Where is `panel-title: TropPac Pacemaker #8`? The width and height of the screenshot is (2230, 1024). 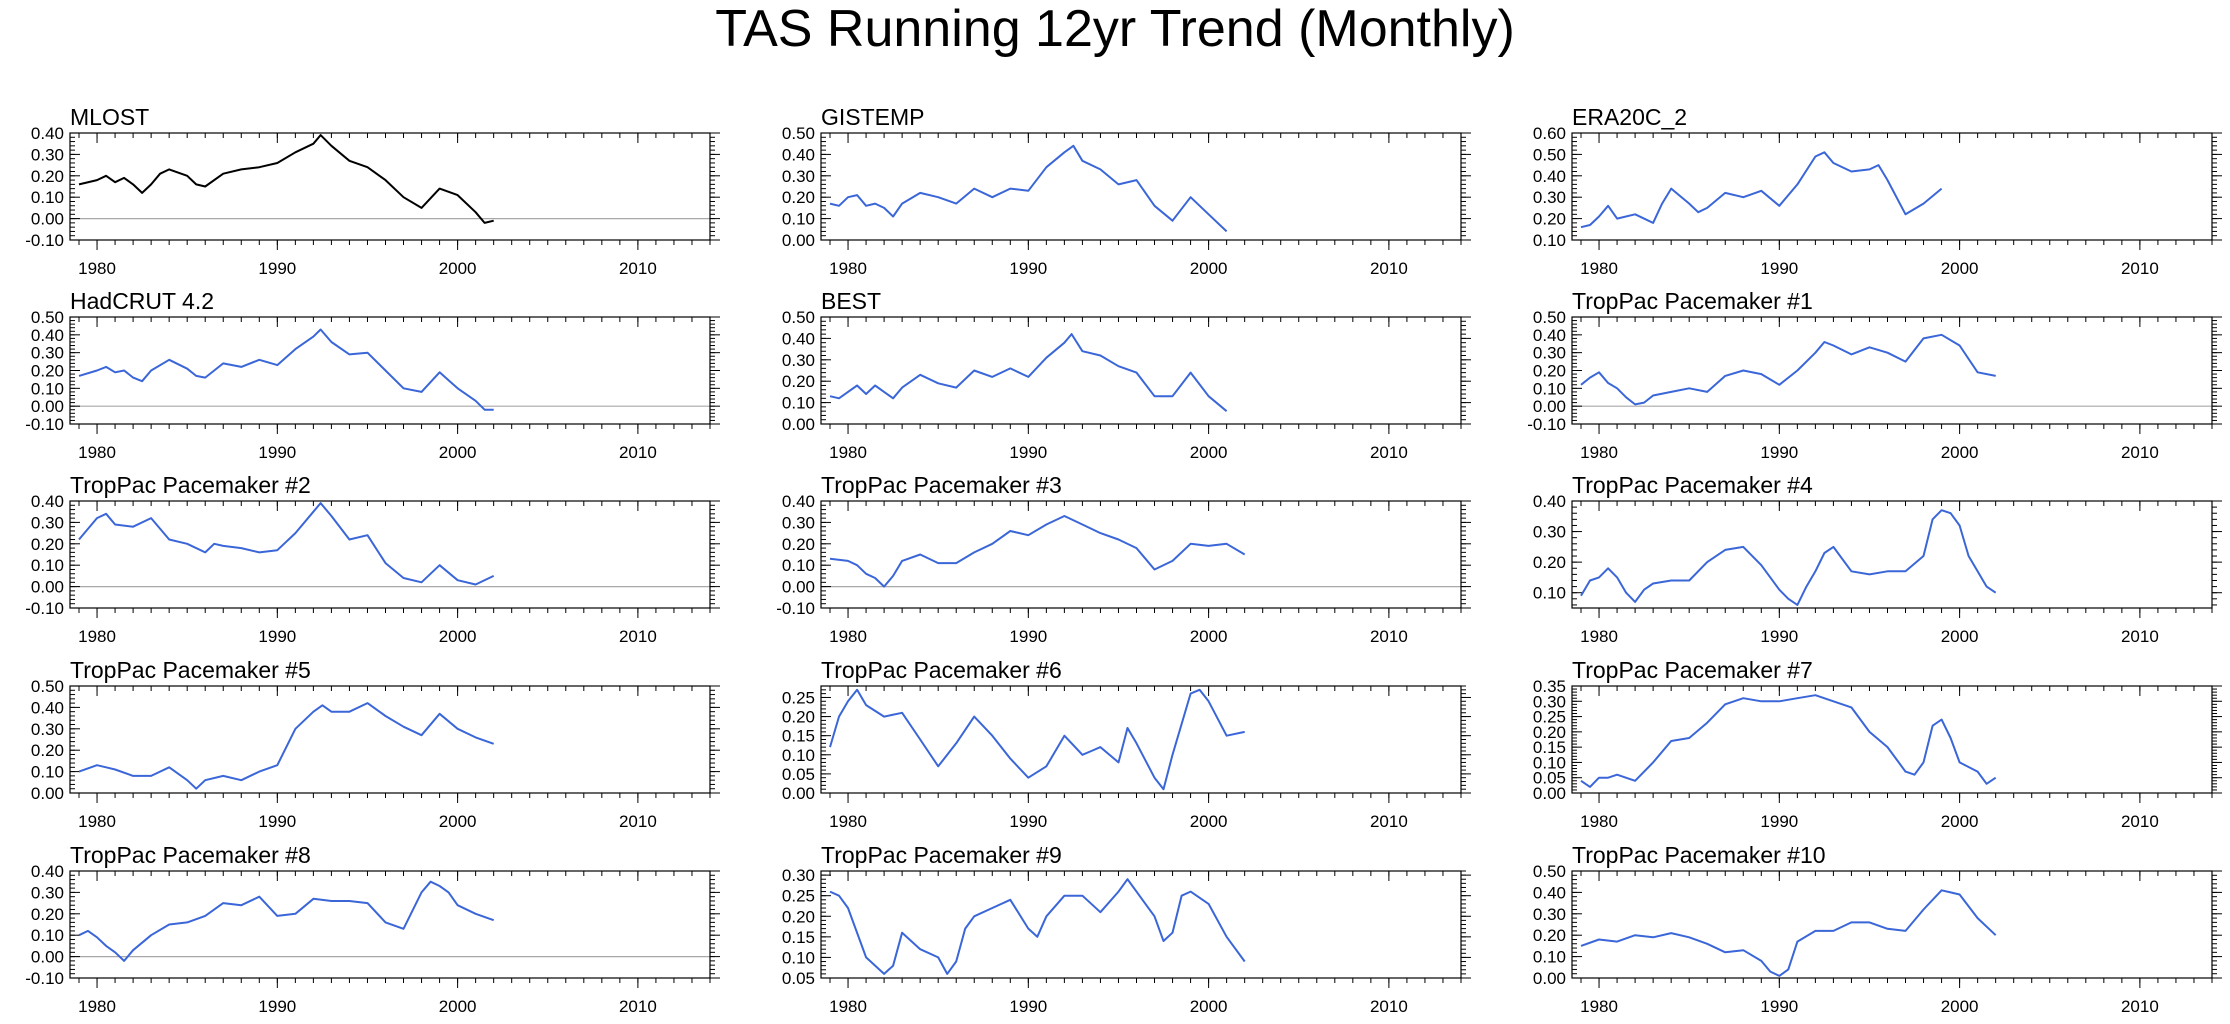
panel-title: TropPac Pacemaker #8 is located at coordinates (190, 855).